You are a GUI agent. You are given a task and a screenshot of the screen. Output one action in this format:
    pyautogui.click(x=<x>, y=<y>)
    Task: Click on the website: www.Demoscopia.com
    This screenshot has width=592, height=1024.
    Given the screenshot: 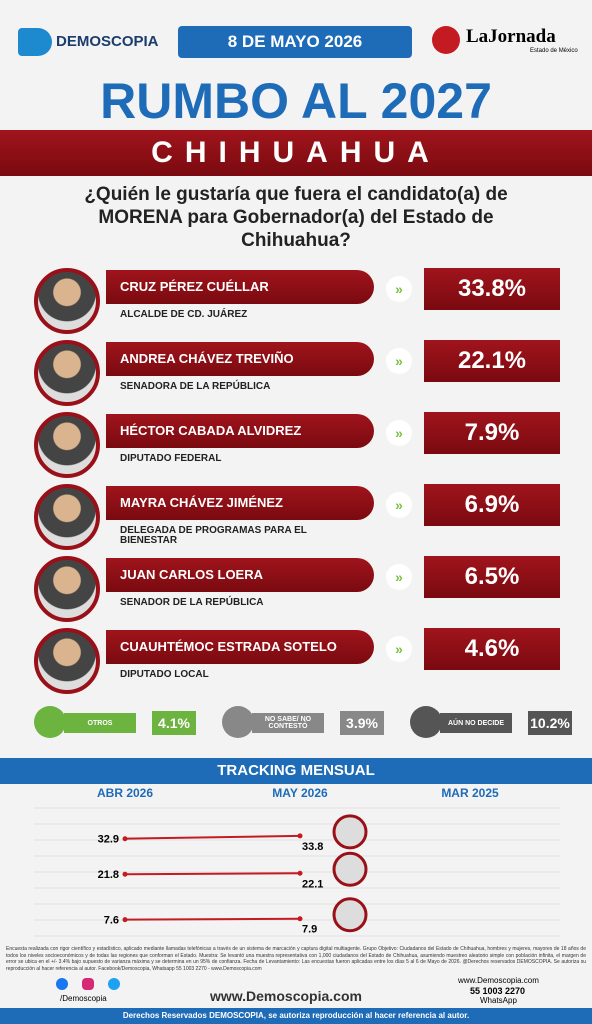 What is the action you would take?
    pyautogui.click(x=286, y=996)
    